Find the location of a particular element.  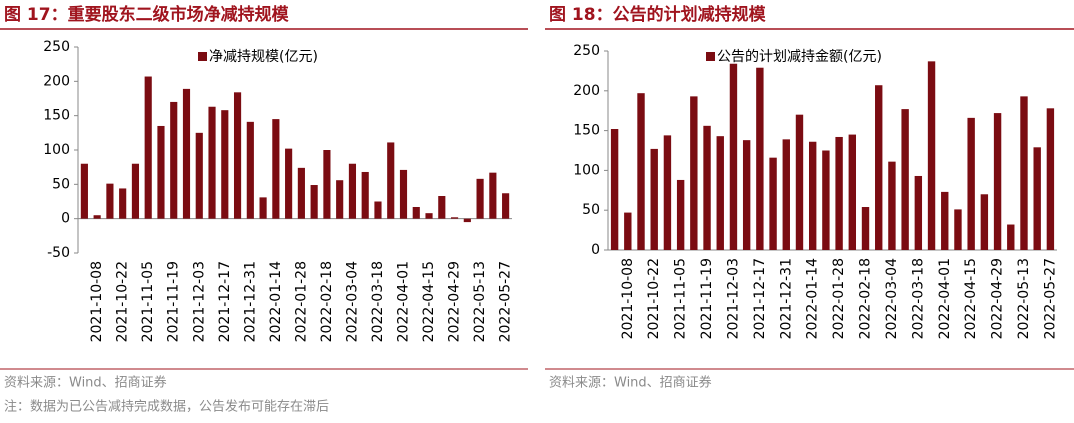

x-tick-label: 2022-02-18 is located at coordinates (866, 298).